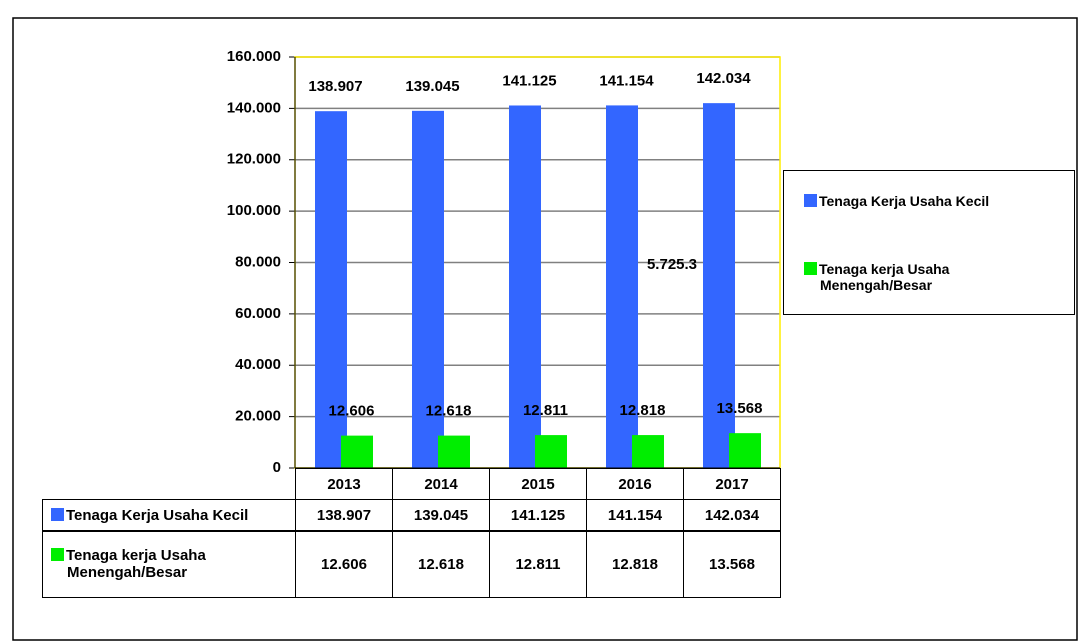 The height and width of the screenshot is (642, 1080). Describe the element at coordinates (335, 86) in the screenshot. I see `data-label: 138.907` at that location.